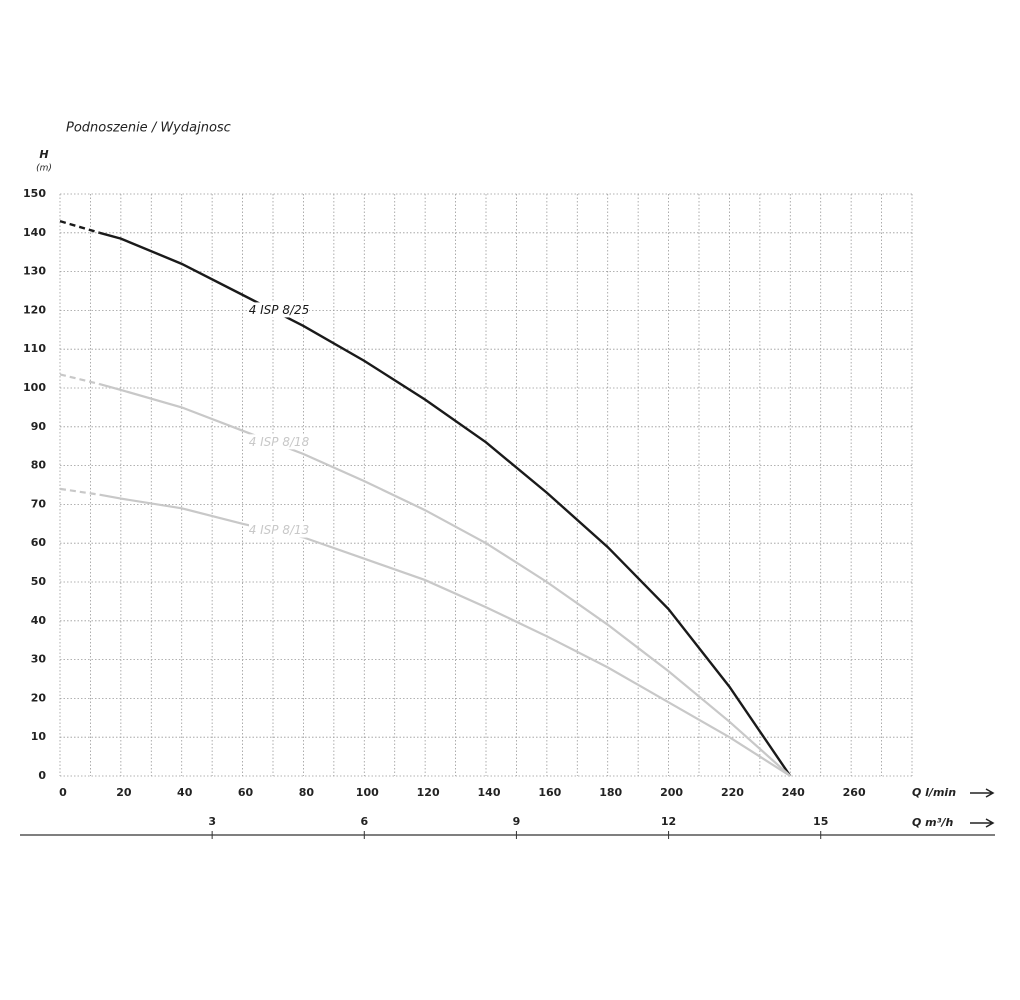 This screenshot has width=1020, height=1000. What do you see at coordinates (671, 792) in the screenshot?
I see `x-tick-label: 200` at bounding box center [671, 792].